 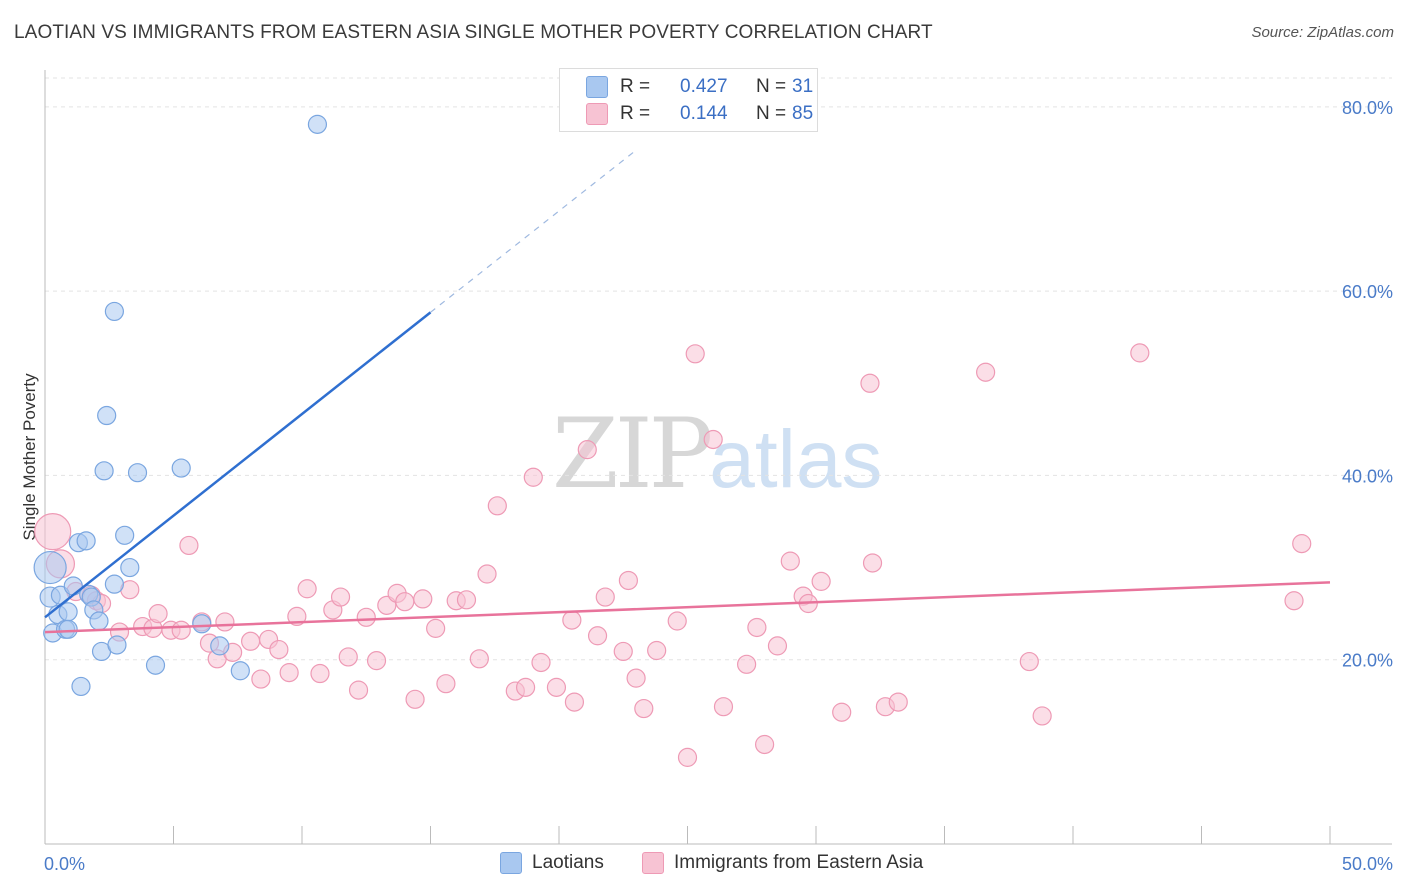 What do you see at coordinates (1367, 292) in the screenshot?
I see `y-tick-label: 60.0%` at bounding box center [1367, 292].